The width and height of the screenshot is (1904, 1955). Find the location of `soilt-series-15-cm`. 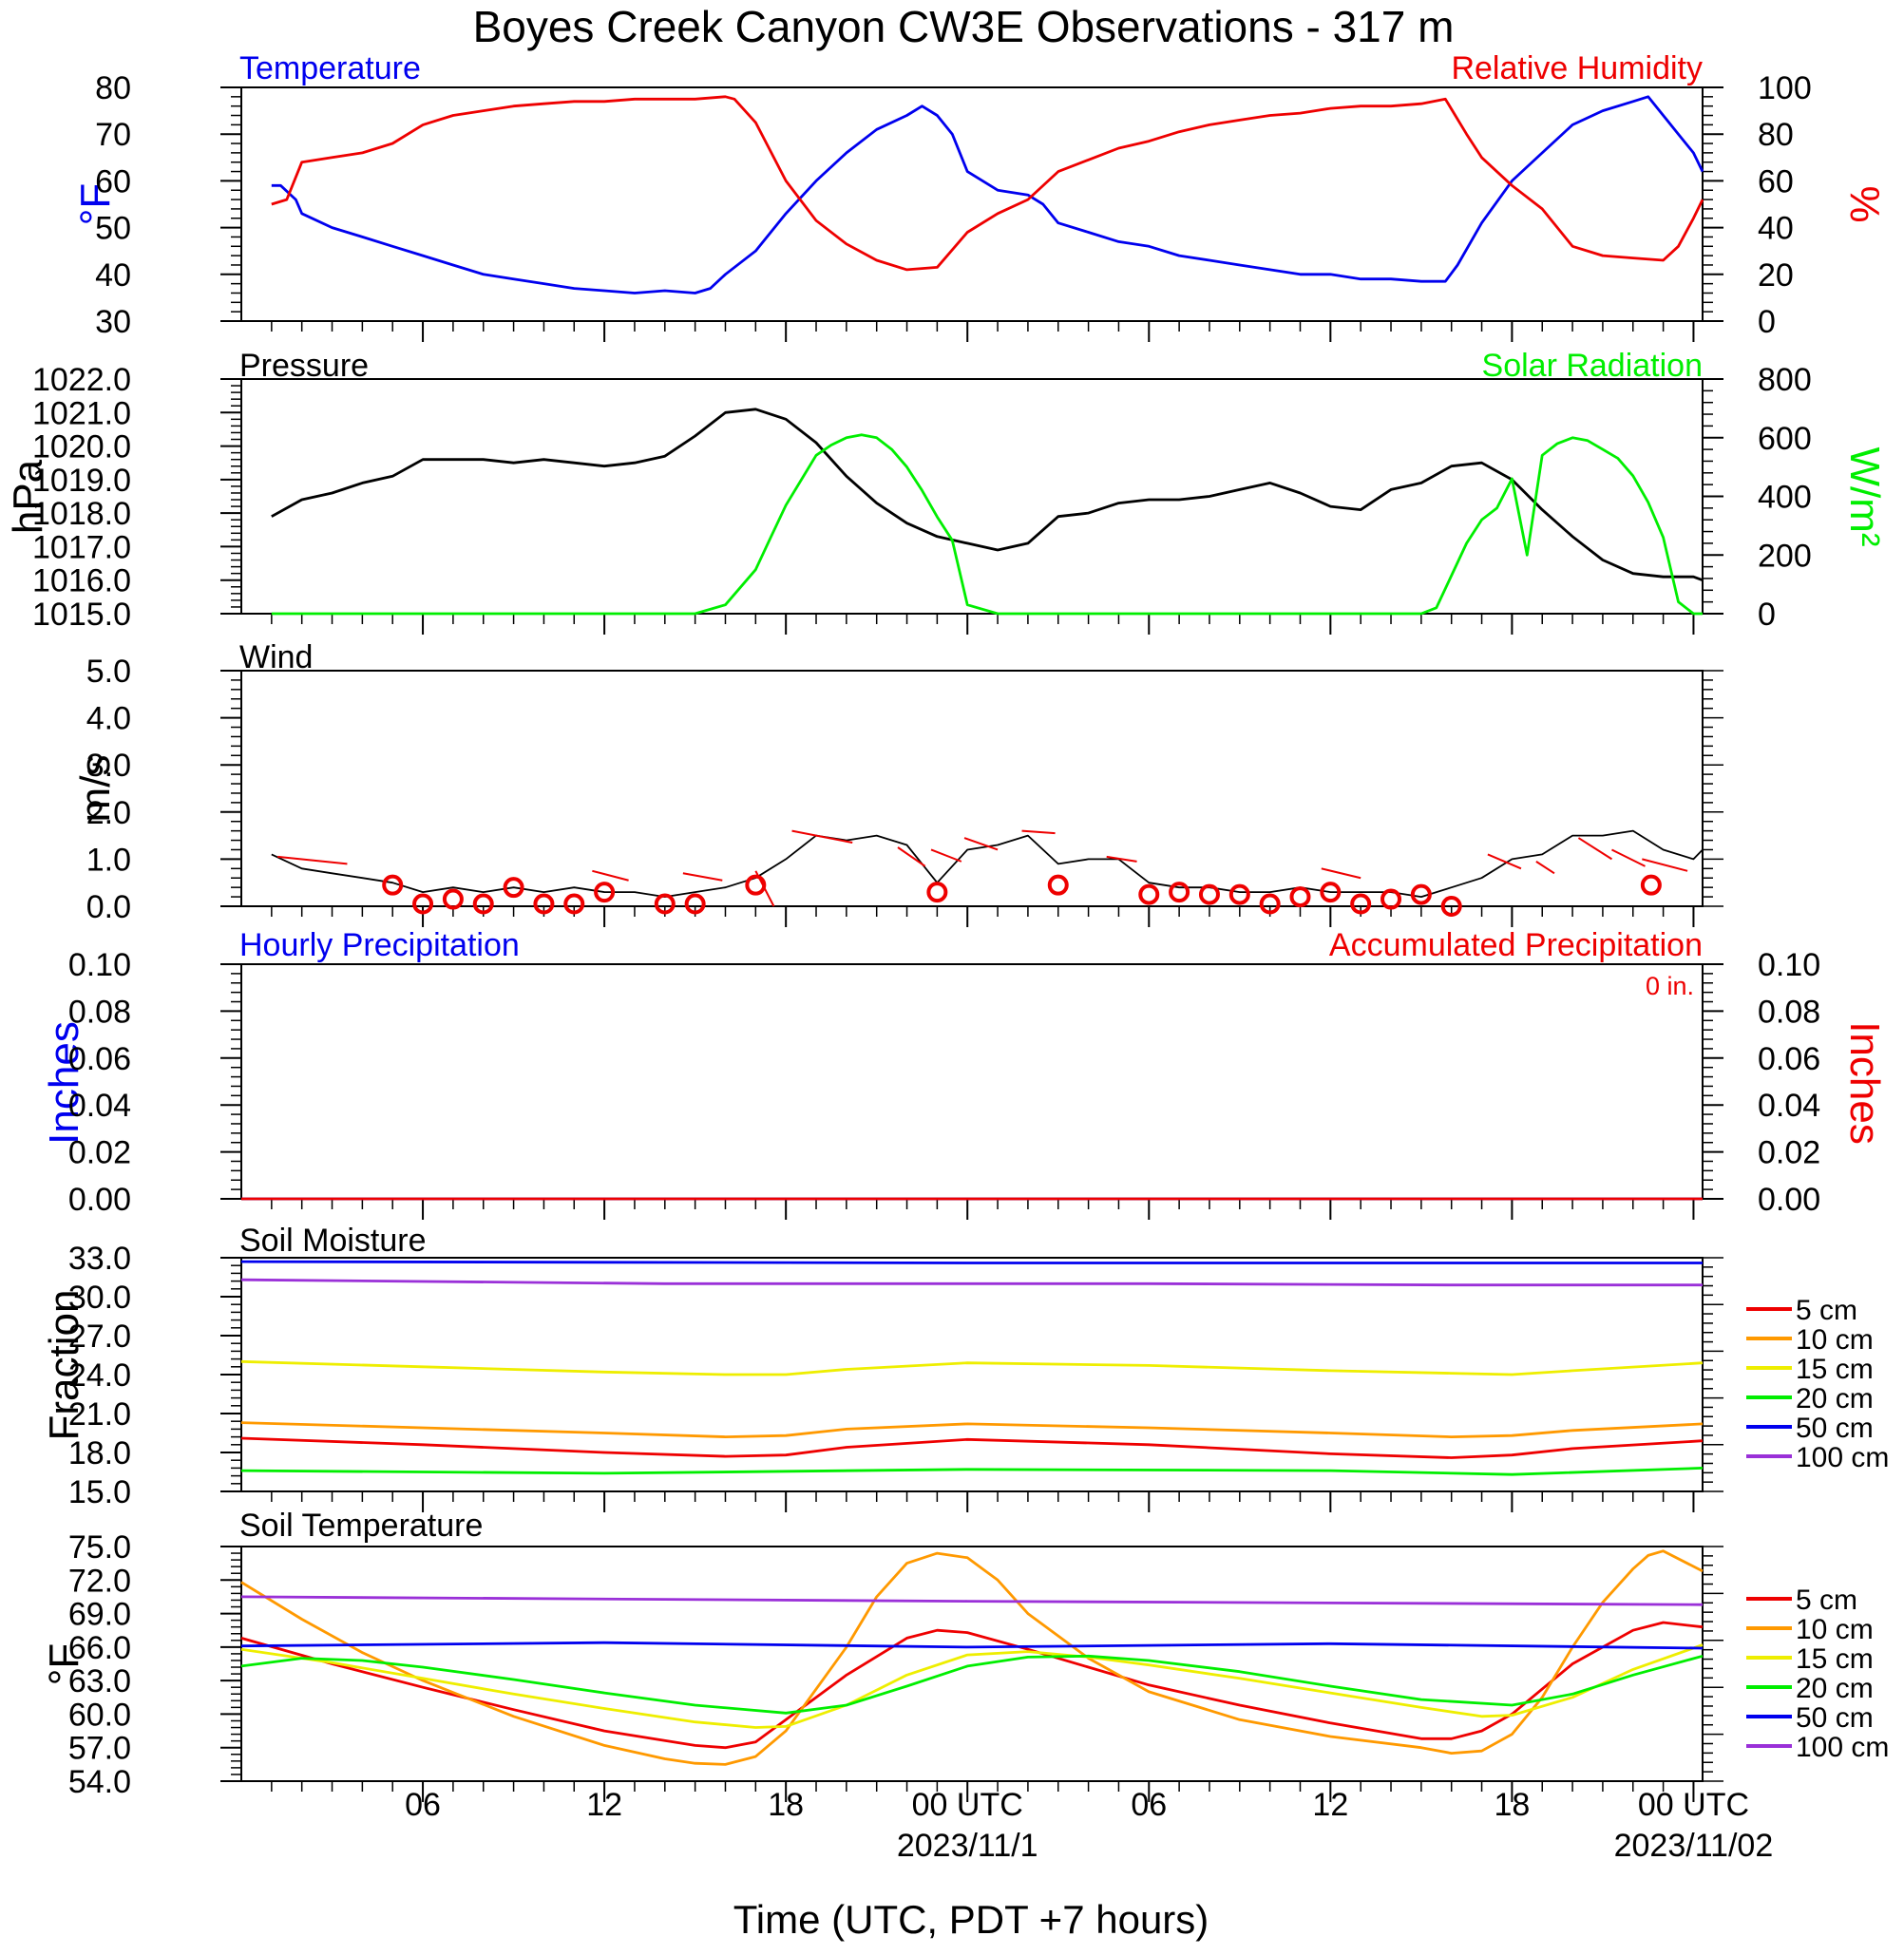

soilt-series-15-cm is located at coordinates (972, 1686).